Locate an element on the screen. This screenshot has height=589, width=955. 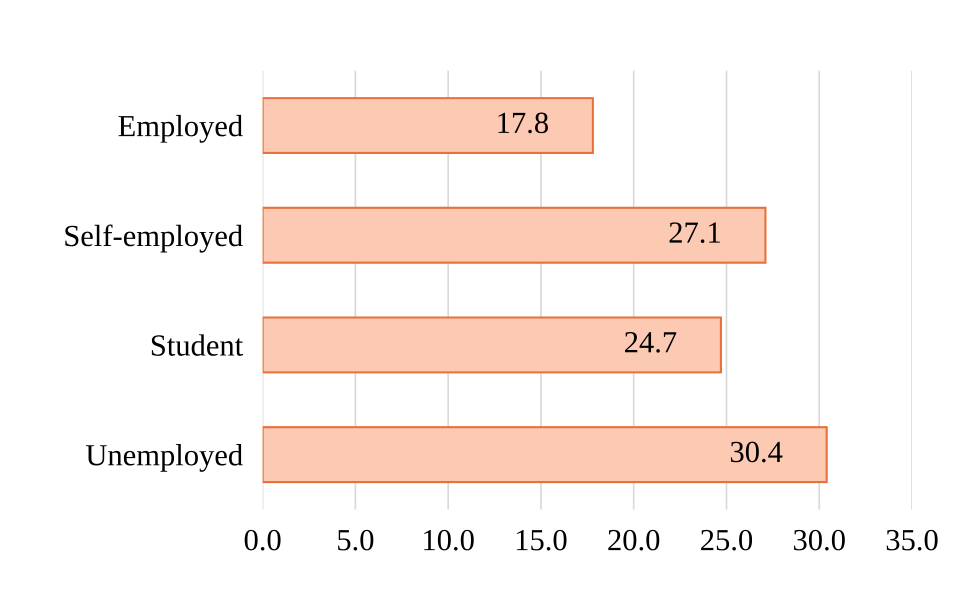
y-tick-label: Student is located at coordinates (198, 345).